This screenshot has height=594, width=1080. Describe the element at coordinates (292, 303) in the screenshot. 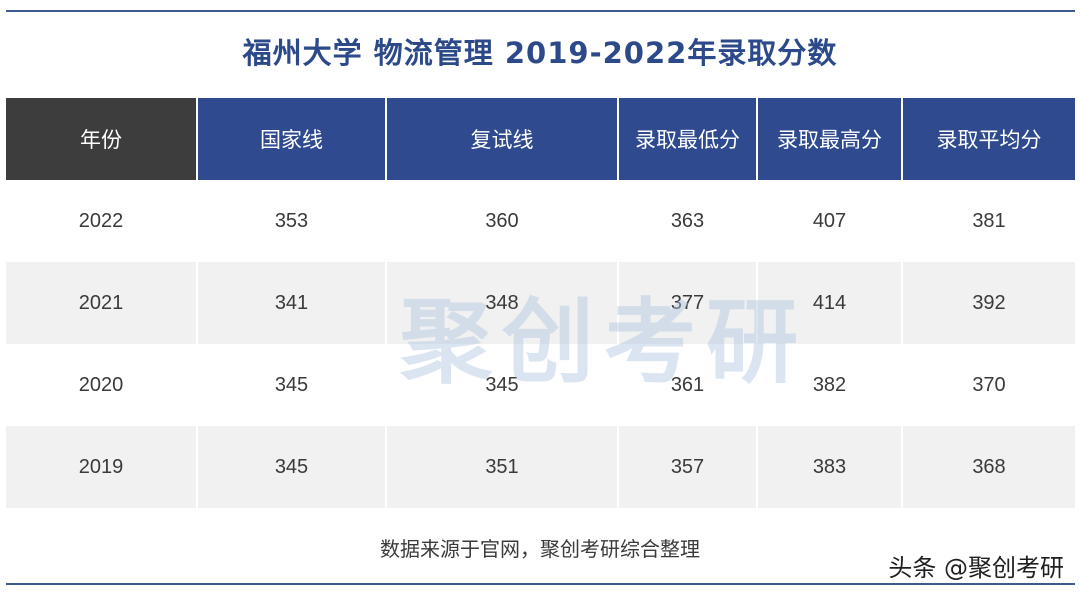

I see `cell-national-line: 341` at that location.